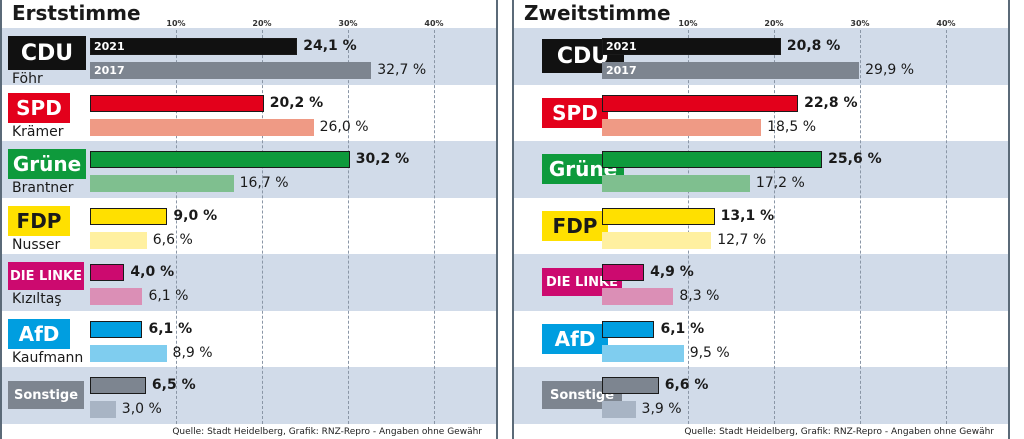 The width and height of the screenshot is (1024, 439). I want to click on chart-title: Zweitstimme, so click(597, 13).